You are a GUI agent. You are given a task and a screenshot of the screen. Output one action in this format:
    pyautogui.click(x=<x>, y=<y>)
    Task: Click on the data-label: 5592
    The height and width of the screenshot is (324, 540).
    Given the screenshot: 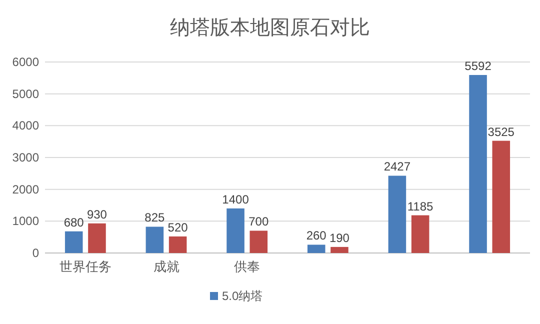 What is the action you would take?
    pyautogui.click(x=478, y=65)
    